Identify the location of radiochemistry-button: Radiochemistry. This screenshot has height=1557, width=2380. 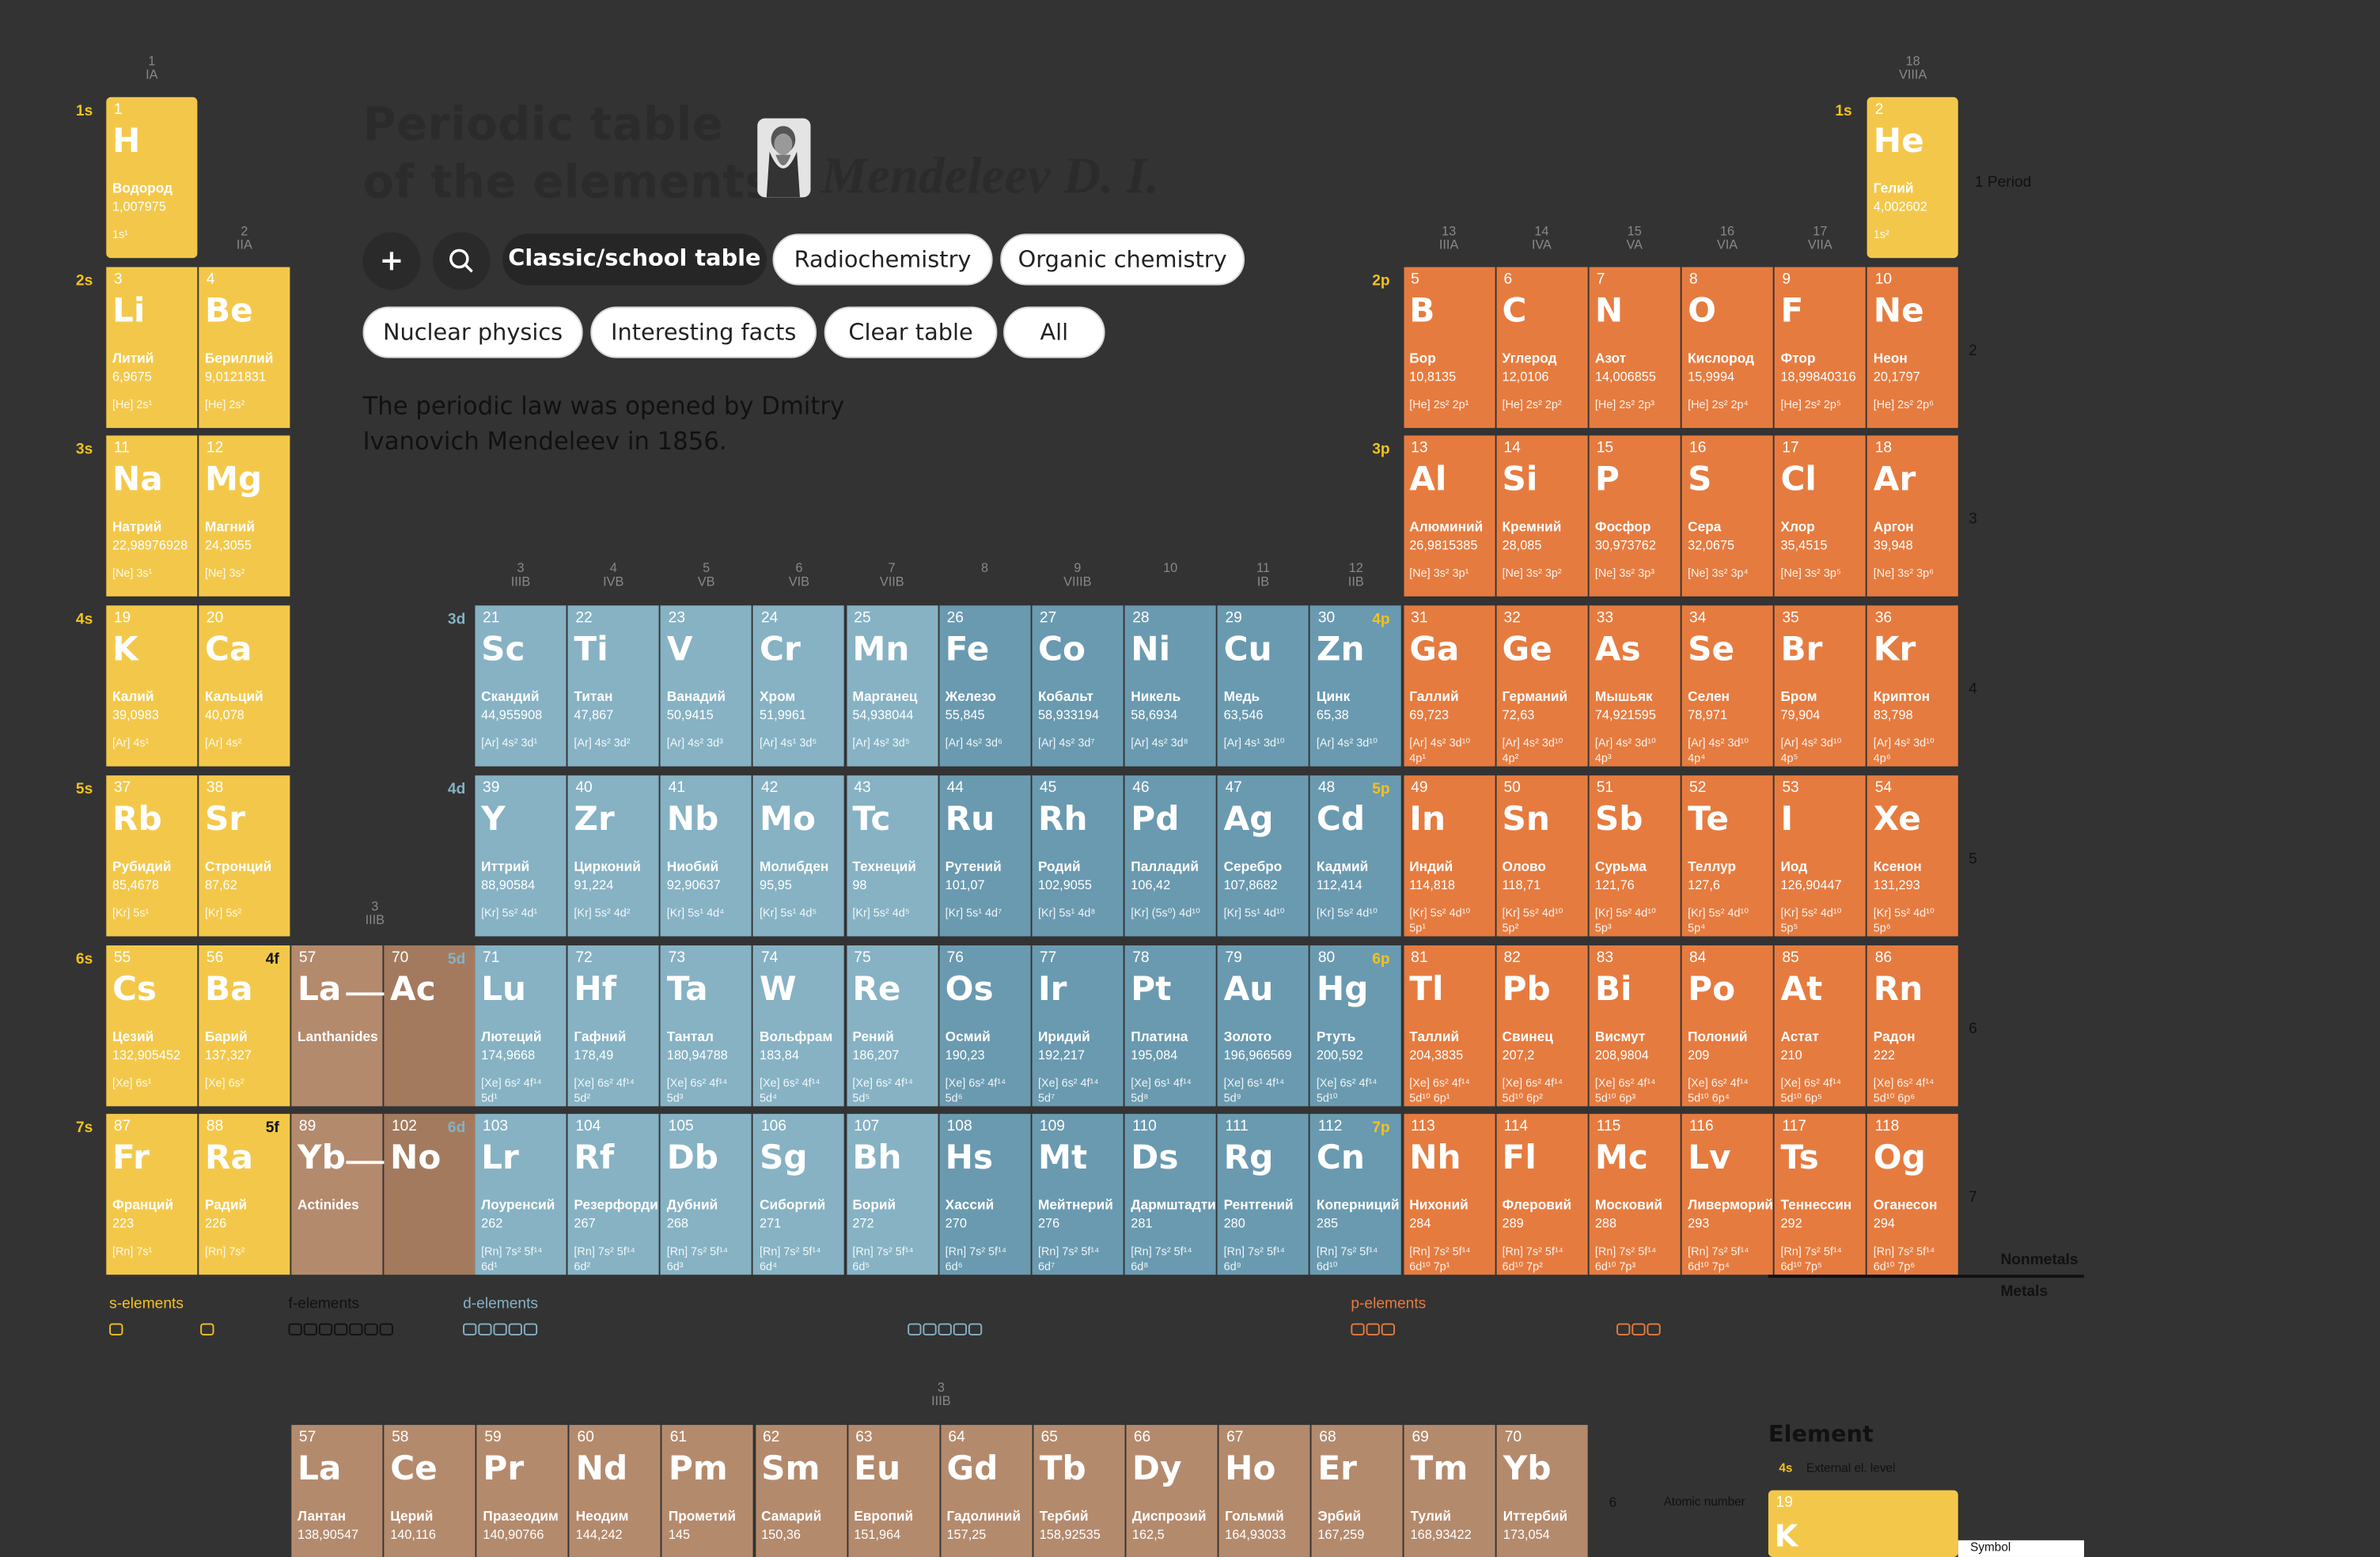
(882, 259).